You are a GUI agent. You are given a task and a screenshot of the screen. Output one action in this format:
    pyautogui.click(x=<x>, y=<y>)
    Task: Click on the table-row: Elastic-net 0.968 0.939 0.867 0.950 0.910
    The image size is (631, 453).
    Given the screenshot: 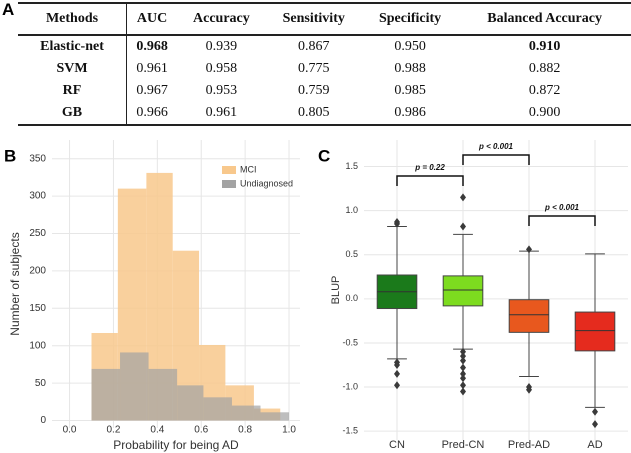 What is the action you would take?
    pyautogui.click(x=324, y=46)
    